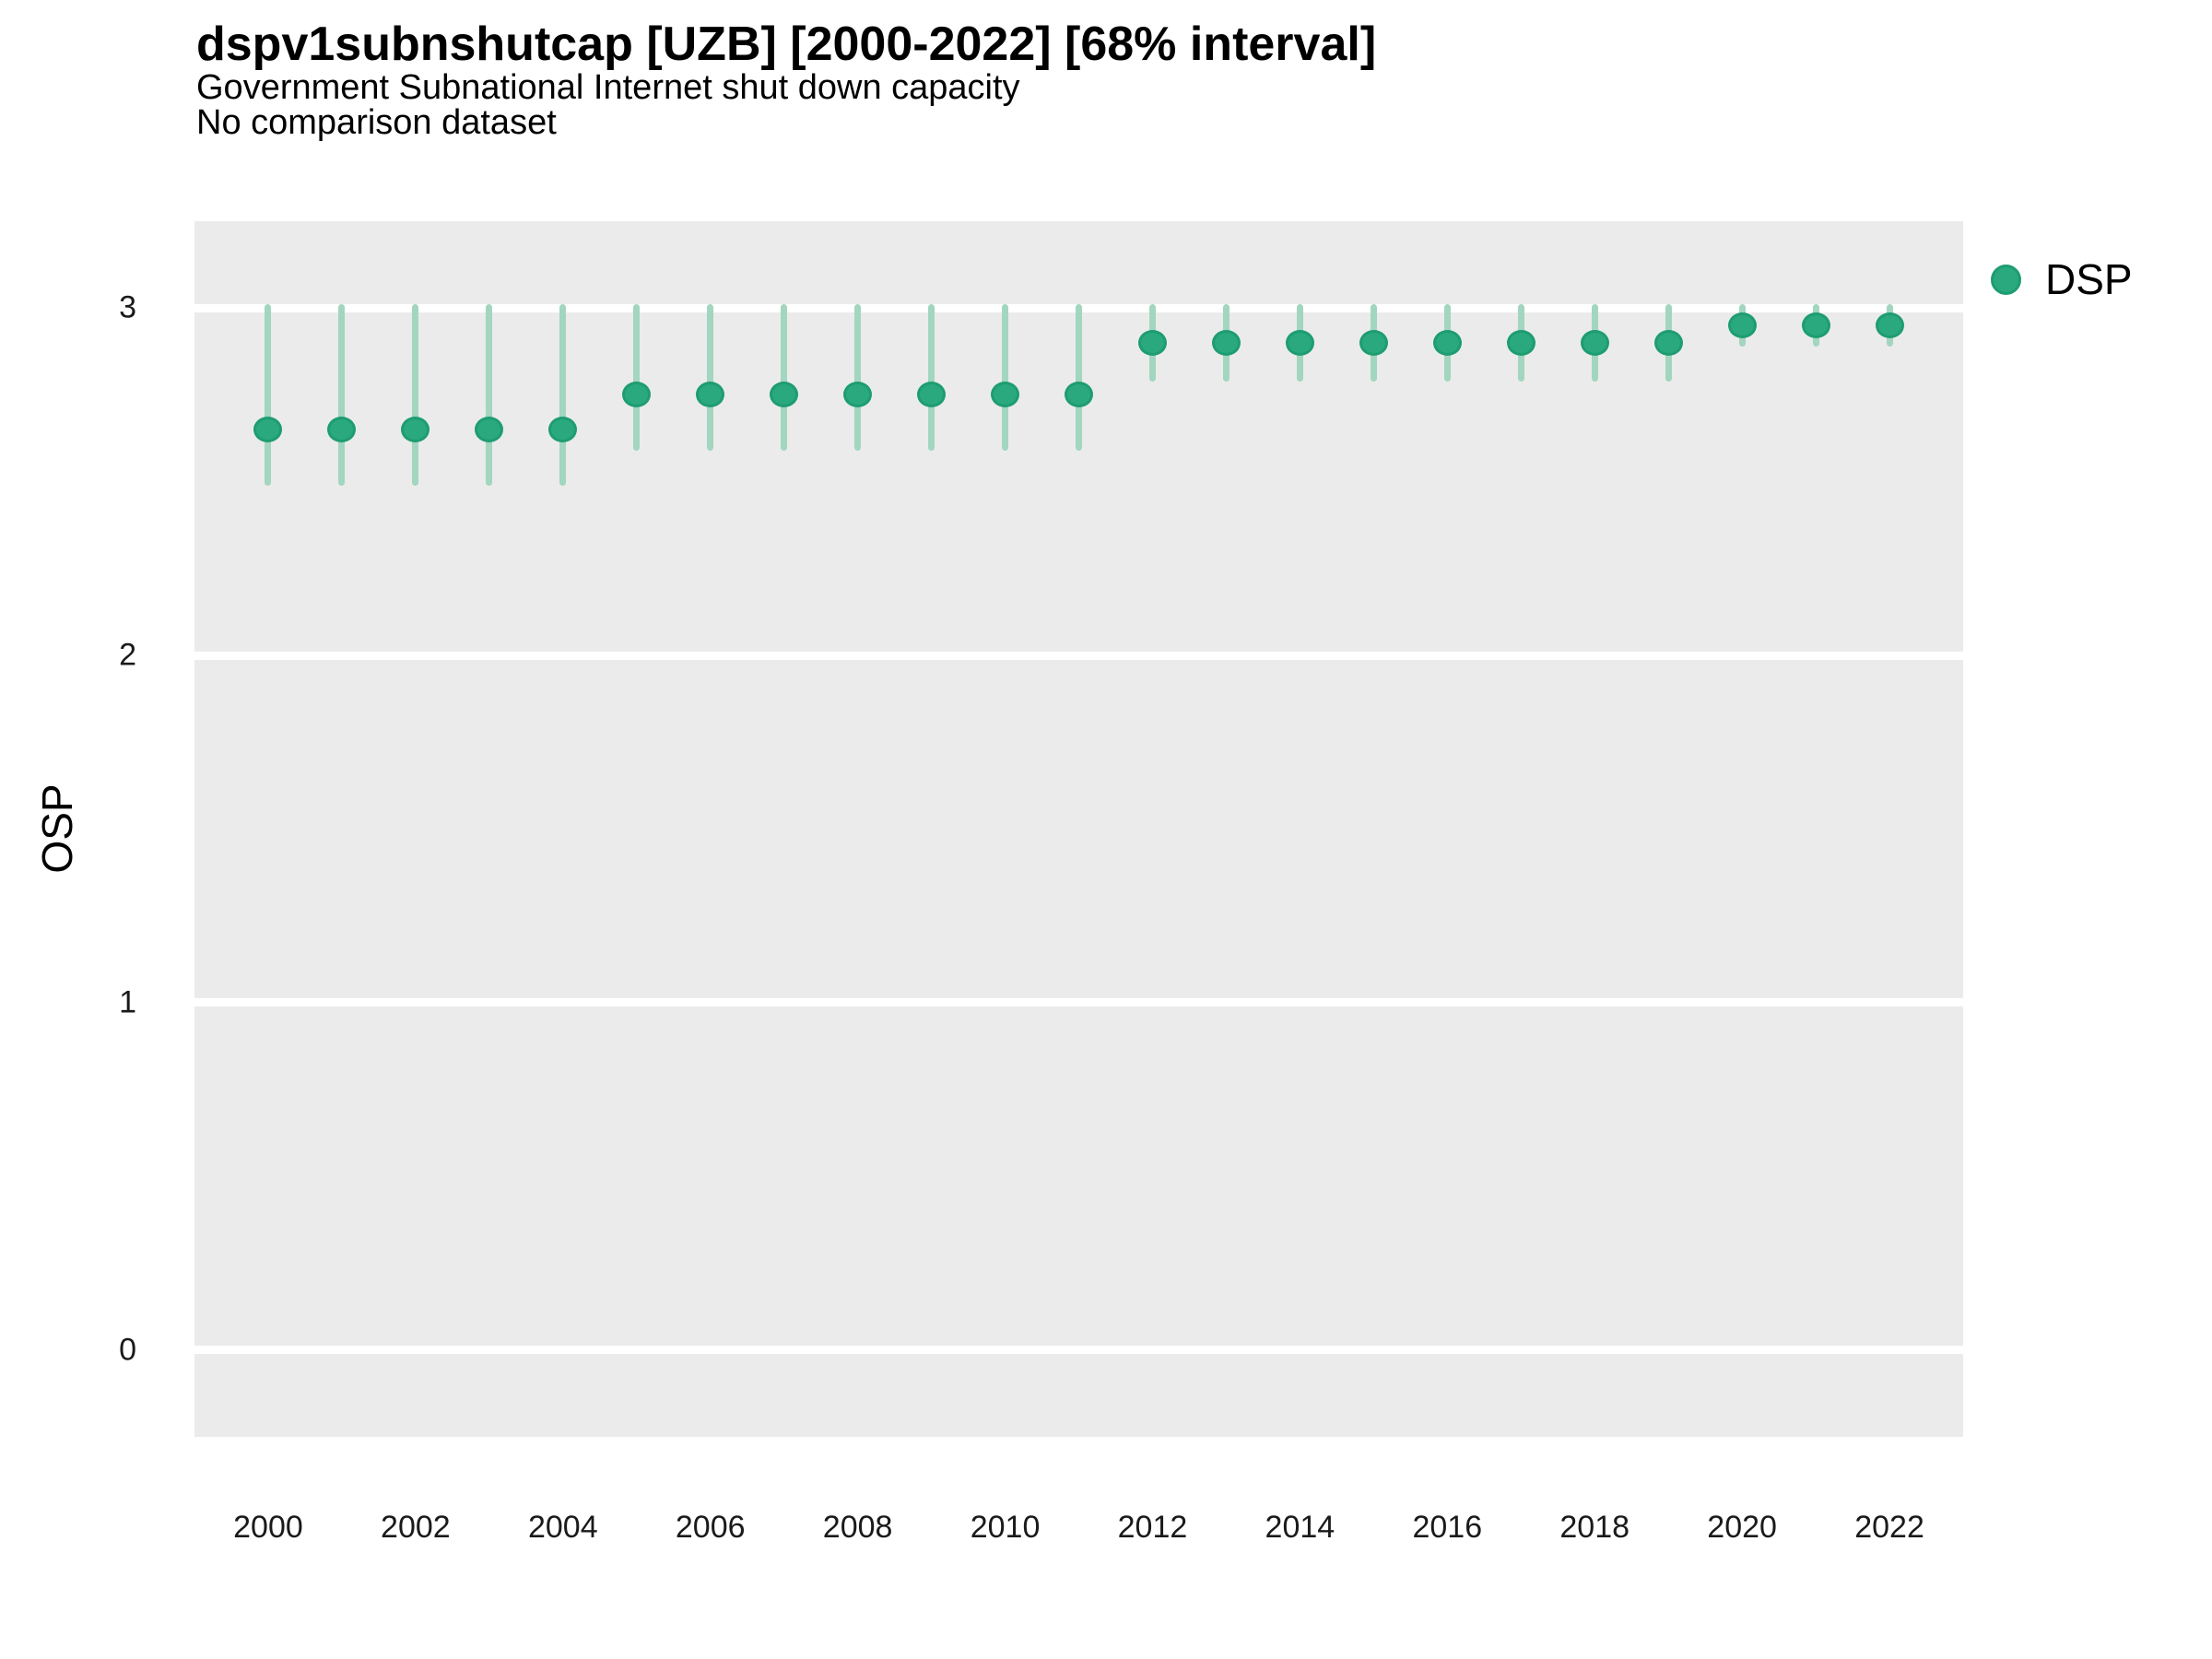 Image resolution: width=2212 pixels, height=1659 pixels. What do you see at coordinates (127, 655) in the screenshot?
I see `y-tick-label-2: 2` at bounding box center [127, 655].